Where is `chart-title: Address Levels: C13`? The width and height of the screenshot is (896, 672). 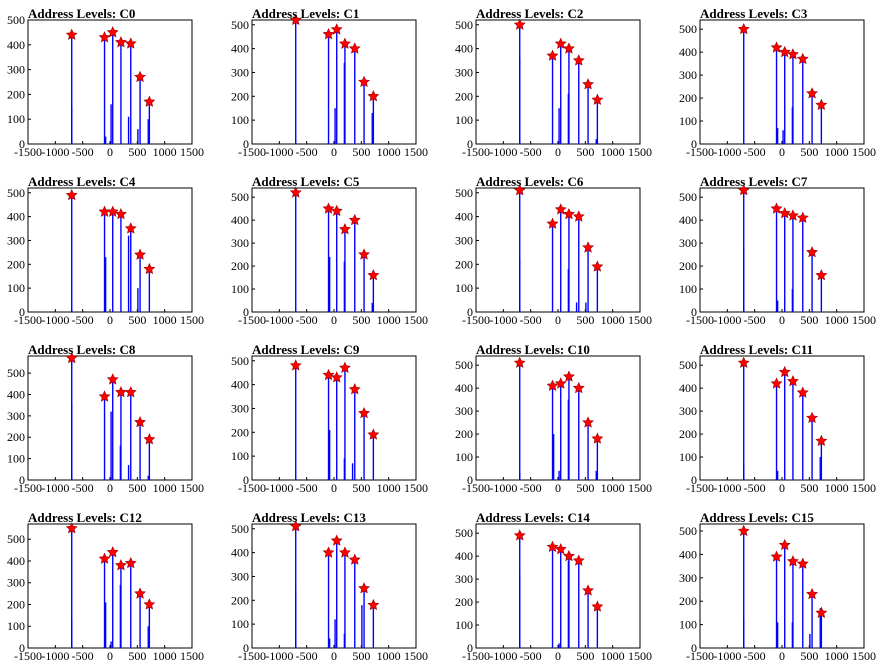 chart-title: Address Levels: C13 is located at coordinates (309, 517).